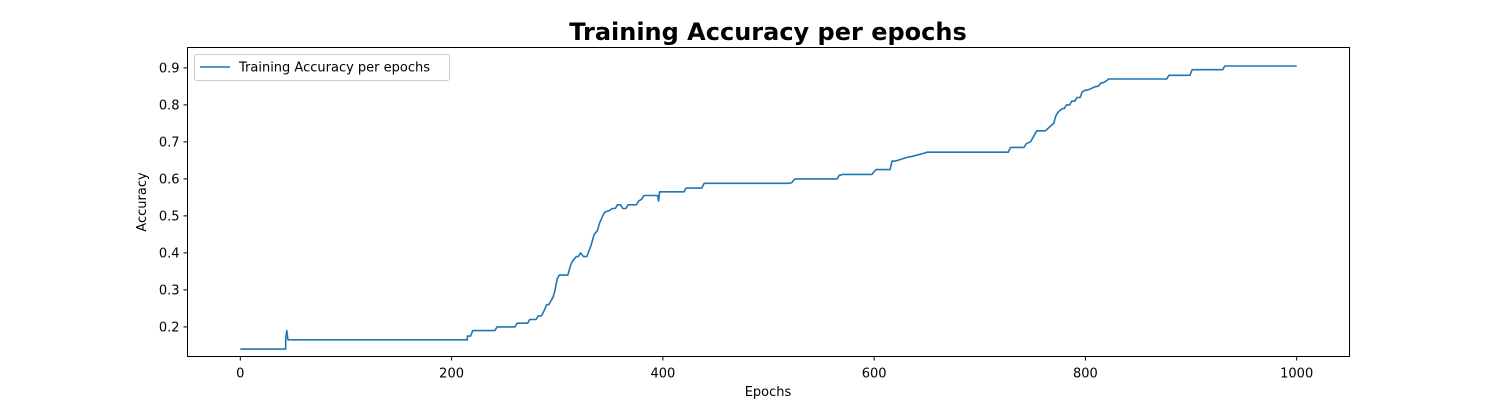 This screenshot has width=1500, height=400. What do you see at coordinates (1085, 374) in the screenshot?
I see `x-tick-label: 800` at bounding box center [1085, 374].